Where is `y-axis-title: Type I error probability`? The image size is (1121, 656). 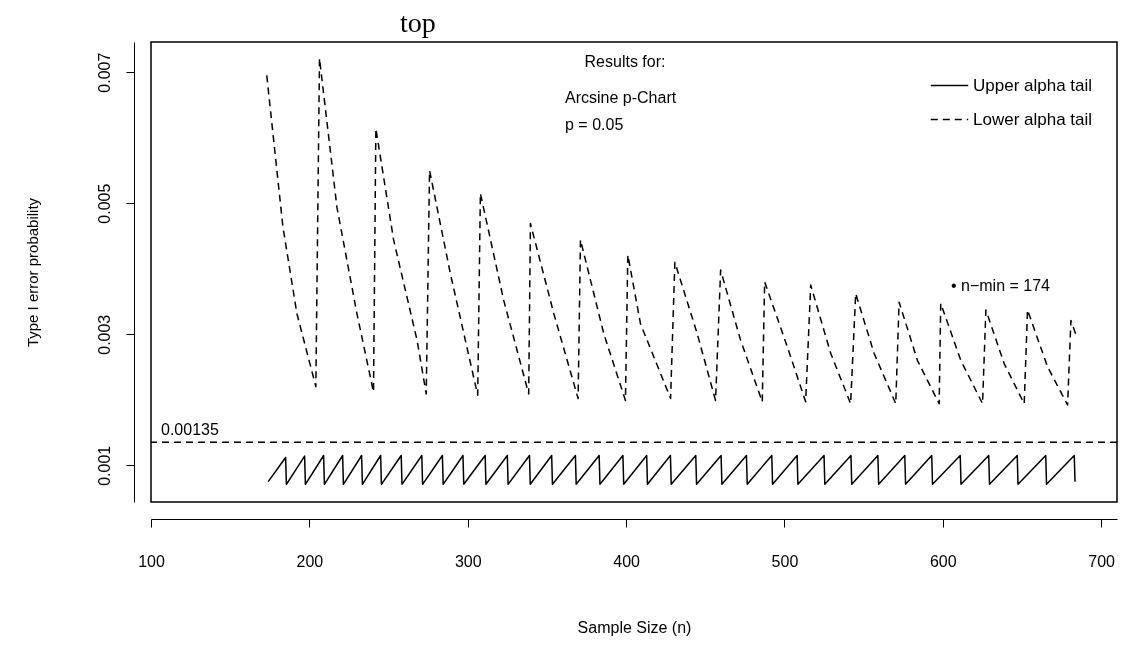 y-axis-title: Type I error probability is located at coordinates (32, 272).